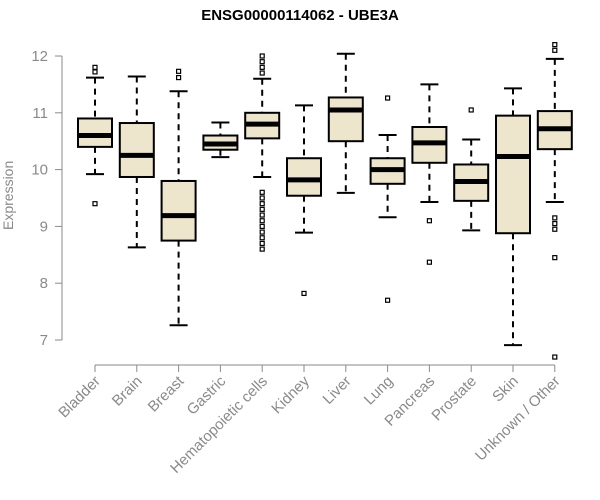 The width and height of the screenshot is (600, 500). Describe the element at coordinates (454, 399) in the screenshot. I see `x-tick-label: Prostate` at that location.